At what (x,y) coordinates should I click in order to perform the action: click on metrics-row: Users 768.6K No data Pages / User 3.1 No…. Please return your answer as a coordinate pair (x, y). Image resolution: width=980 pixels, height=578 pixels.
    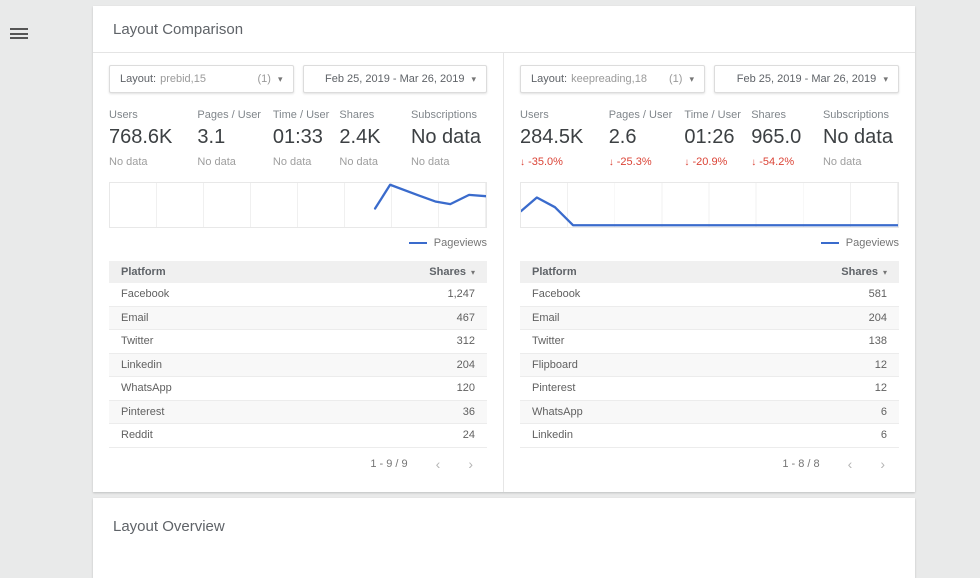
    Looking at the image, I should click on (298, 138).